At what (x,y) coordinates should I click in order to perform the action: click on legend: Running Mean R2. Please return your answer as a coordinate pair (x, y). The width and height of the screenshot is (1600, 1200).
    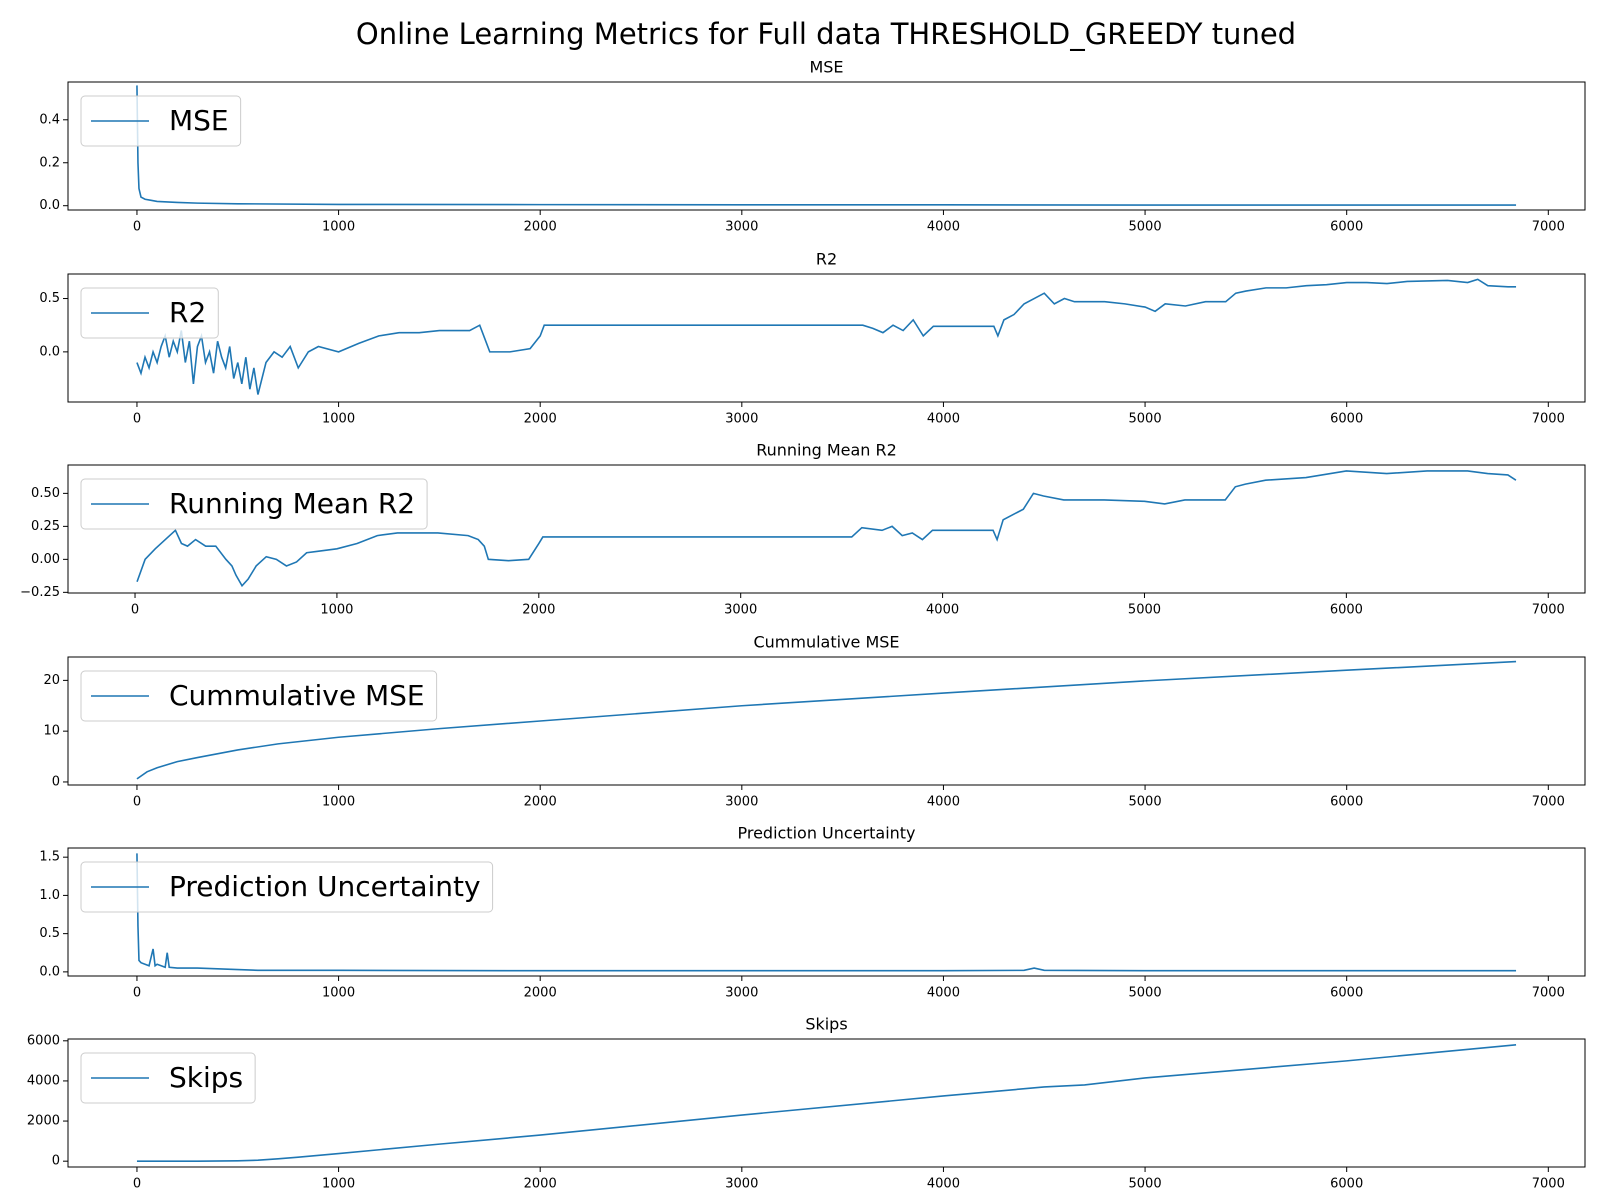
    Looking at the image, I should click on (254, 504).